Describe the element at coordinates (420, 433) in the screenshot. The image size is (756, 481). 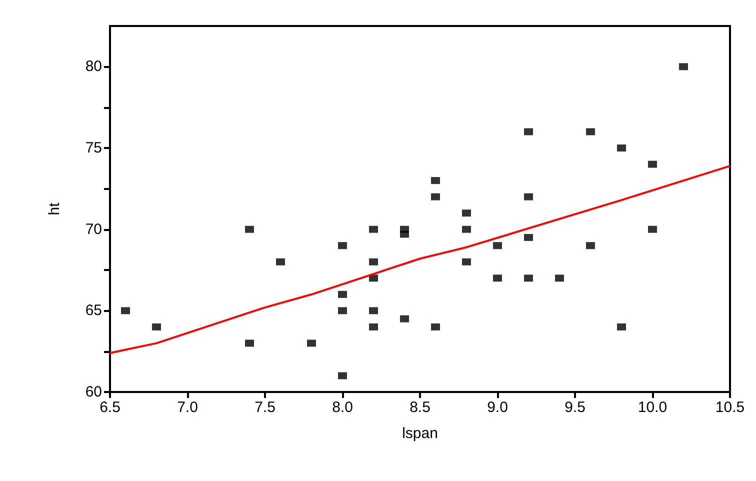
I see `x-axis-title: lspan` at that location.